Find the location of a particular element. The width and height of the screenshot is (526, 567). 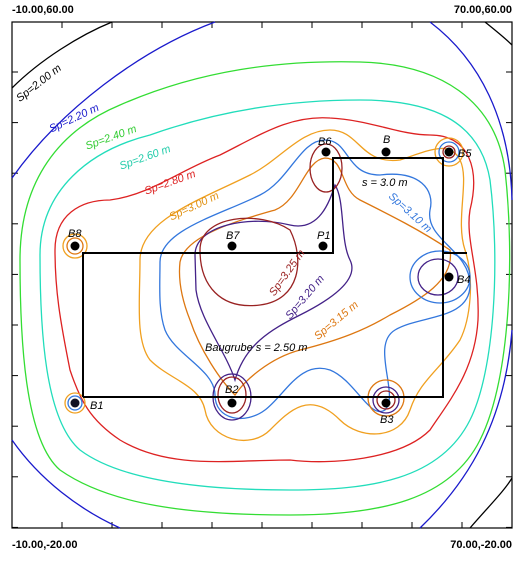

well-label: B4 is located at coordinates (463, 280).